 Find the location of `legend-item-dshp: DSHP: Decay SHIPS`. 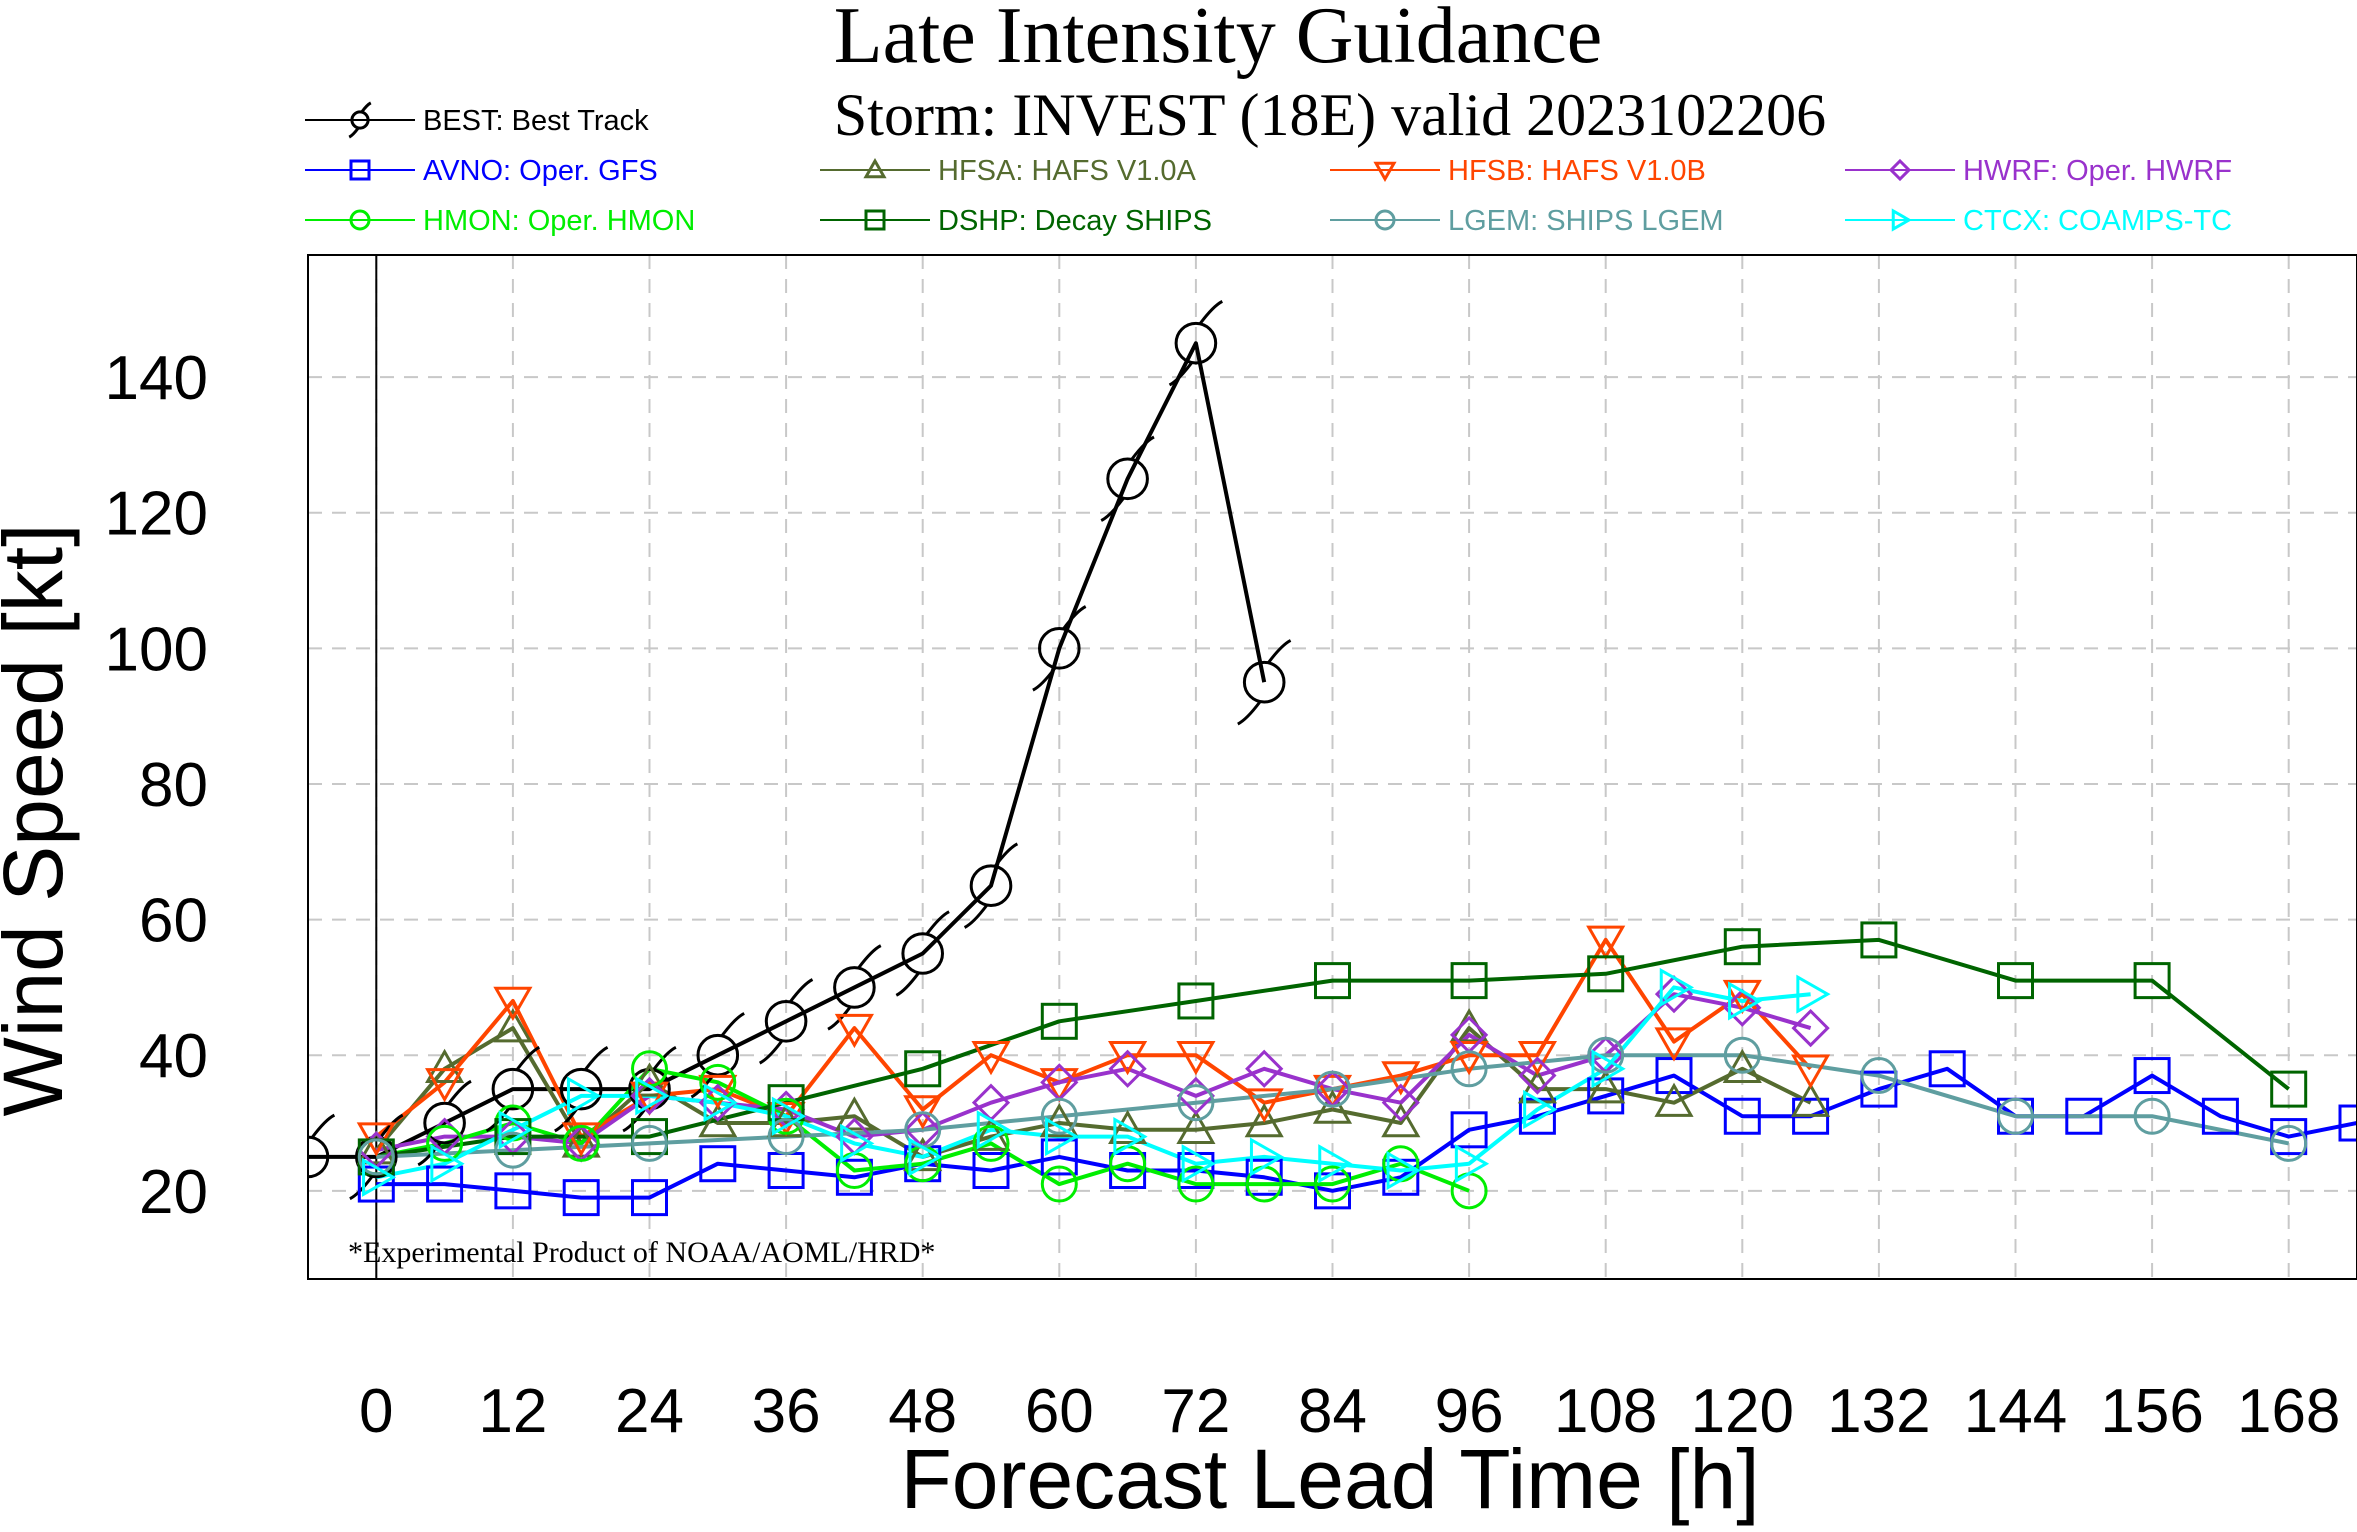

legend-item-dshp: DSHP: Decay SHIPS is located at coordinates (1016, 221).